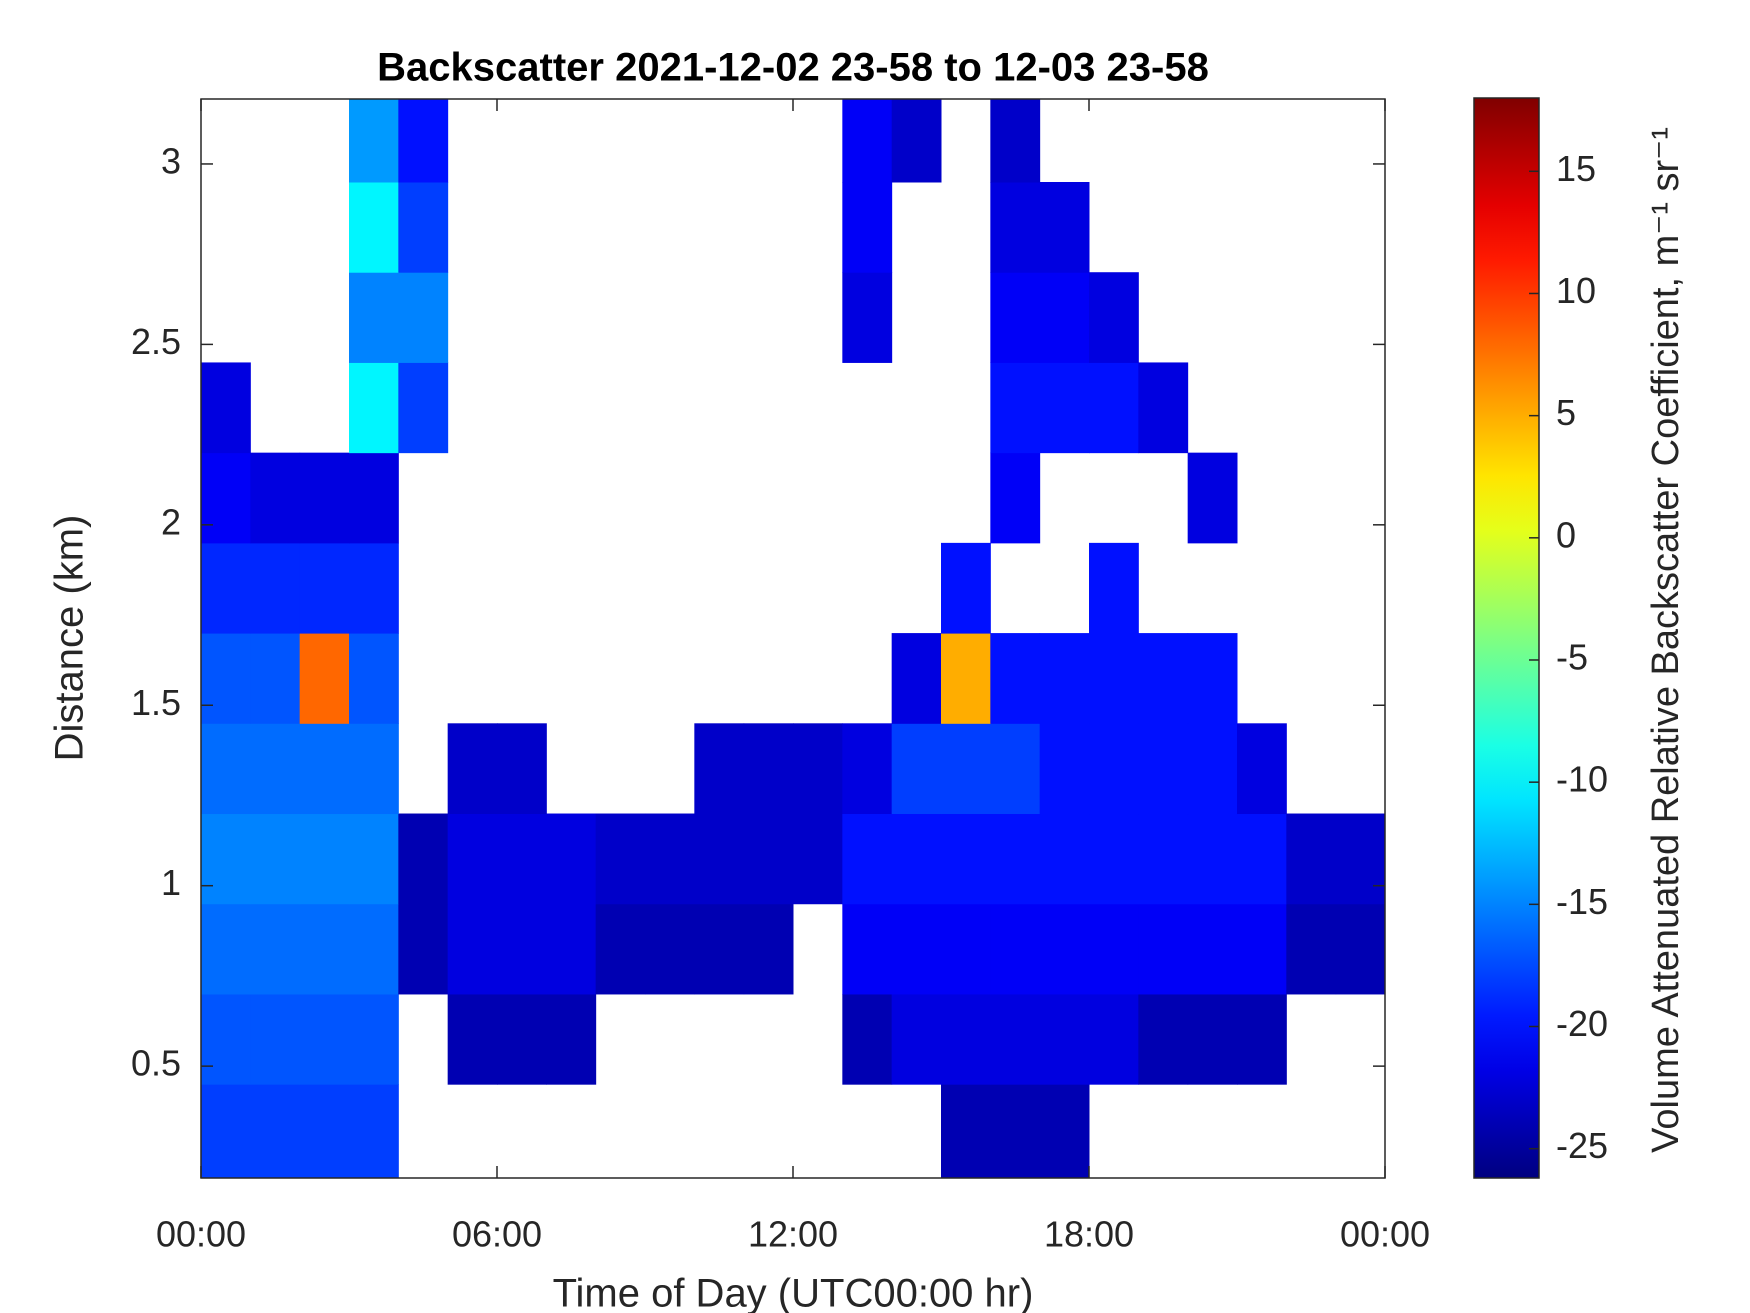 The height and width of the screenshot is (1313, 1750). I want to click on y-tick-label: 1.5, so click(156, 702).